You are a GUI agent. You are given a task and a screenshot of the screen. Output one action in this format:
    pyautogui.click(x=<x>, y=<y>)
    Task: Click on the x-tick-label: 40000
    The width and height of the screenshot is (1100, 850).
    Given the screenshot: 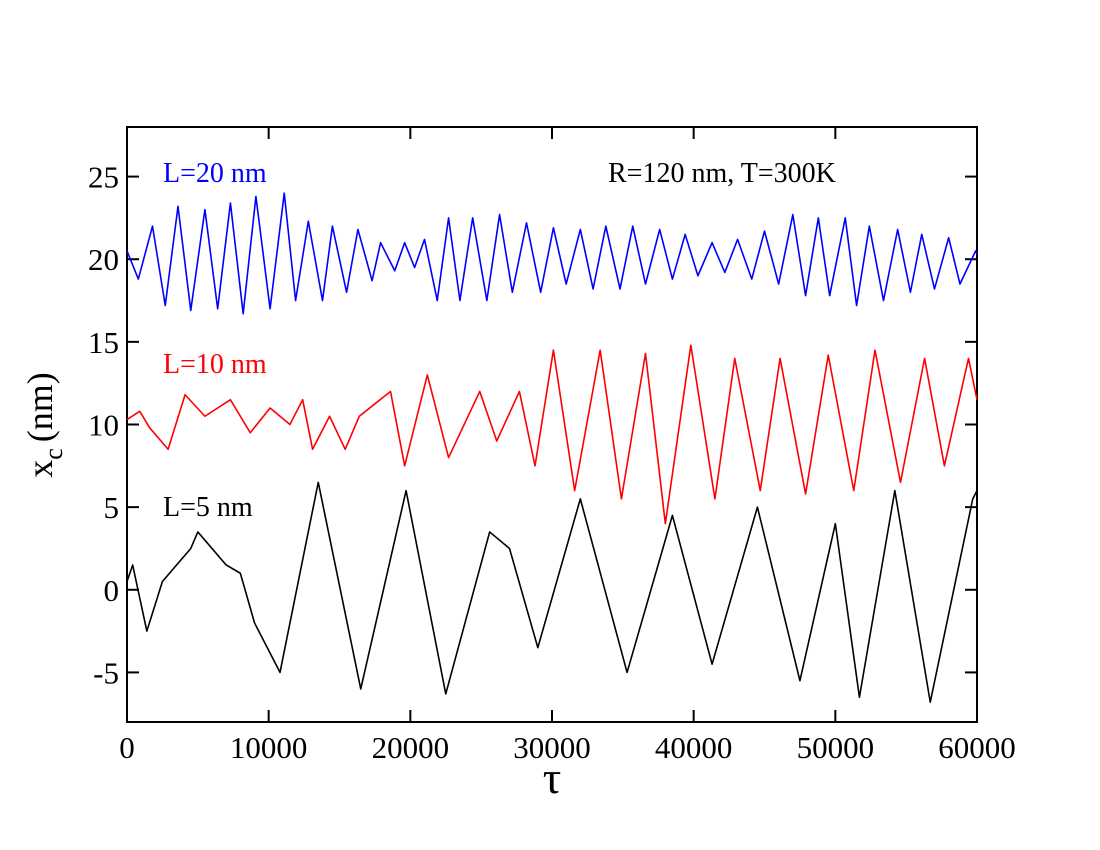 What is the action you would take?
    pyautogui.click(x=694, y=747)
    